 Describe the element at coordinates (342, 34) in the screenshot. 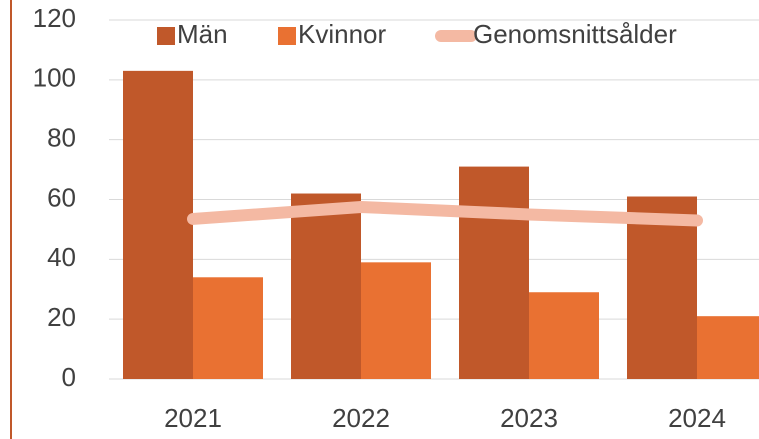

I see `legend-label: Kvinnor` at that location.